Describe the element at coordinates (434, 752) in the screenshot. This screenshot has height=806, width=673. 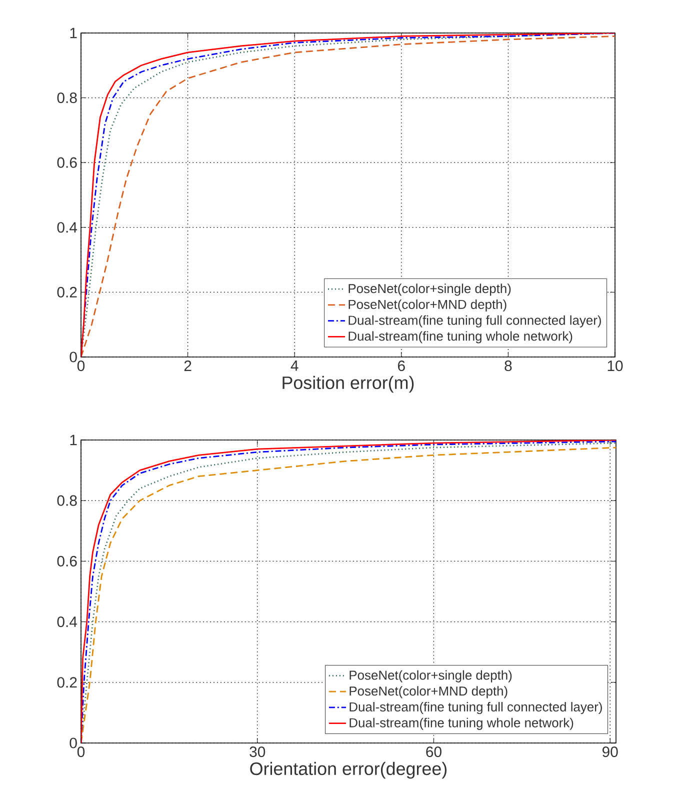
I see `x-tick-label: 60` at that location.